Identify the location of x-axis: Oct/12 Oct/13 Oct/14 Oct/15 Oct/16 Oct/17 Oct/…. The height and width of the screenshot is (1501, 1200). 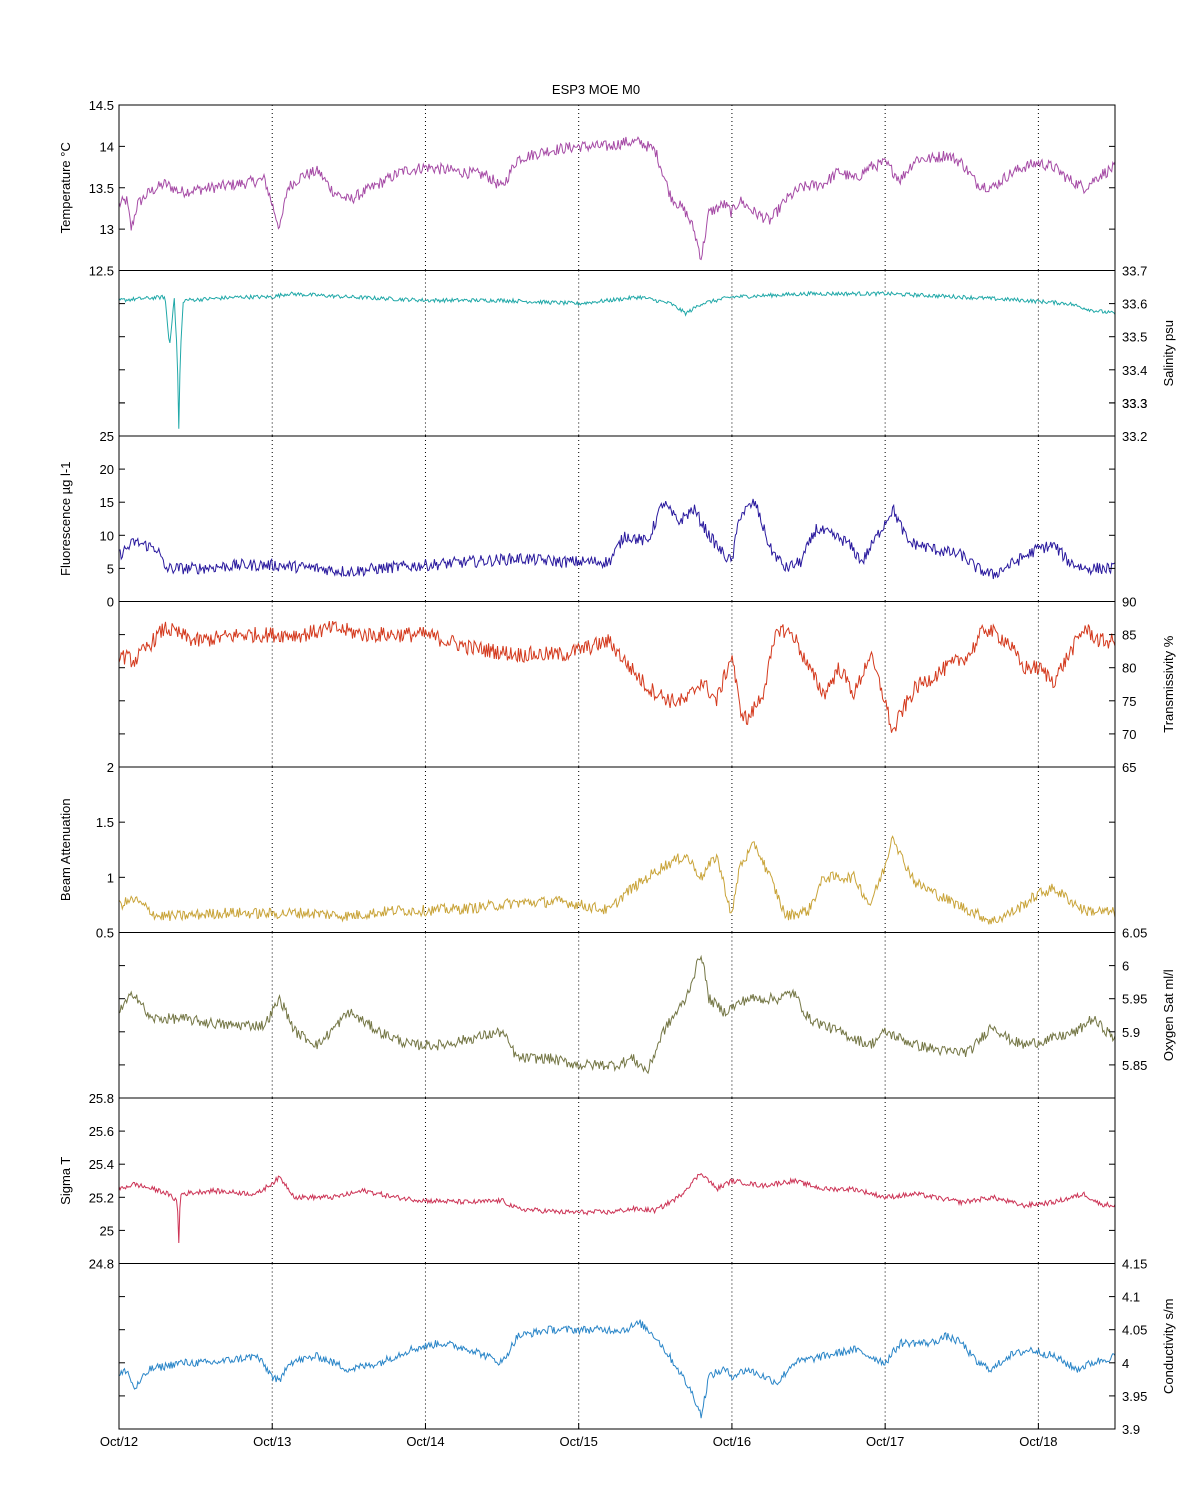
(579, 1436).